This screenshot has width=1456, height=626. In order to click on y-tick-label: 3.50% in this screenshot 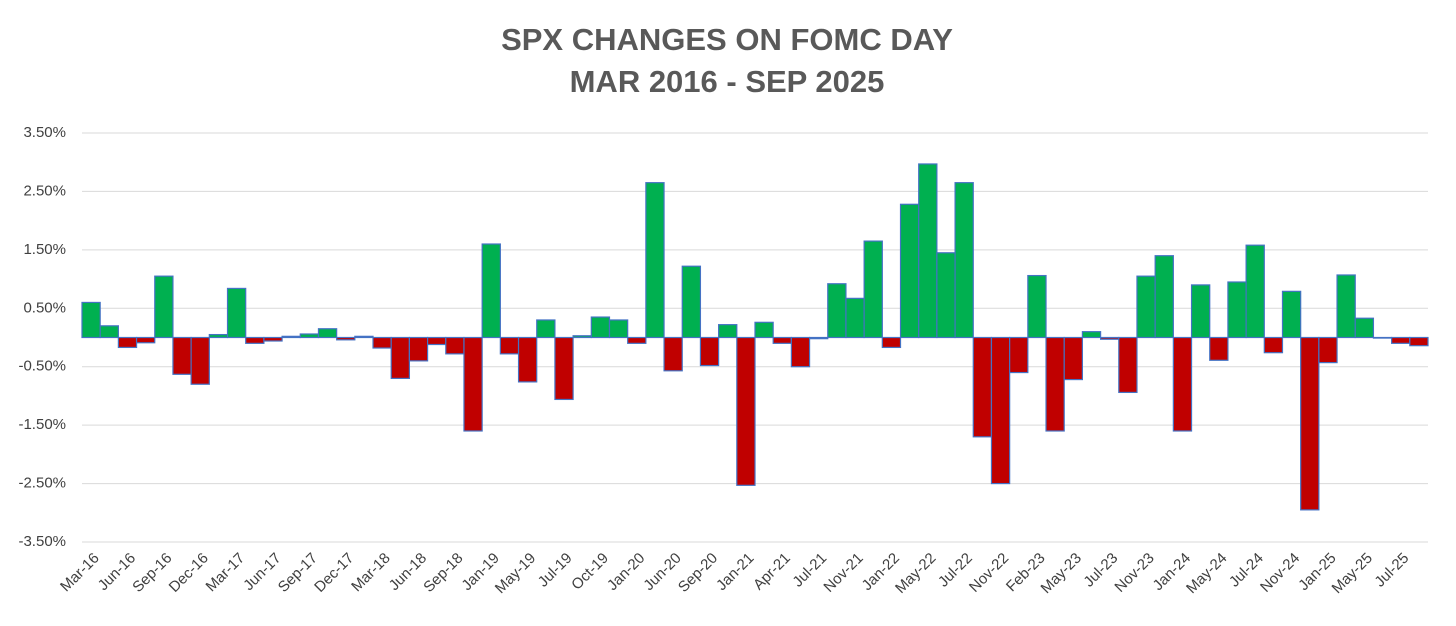, I will do `click(44, 132)`.